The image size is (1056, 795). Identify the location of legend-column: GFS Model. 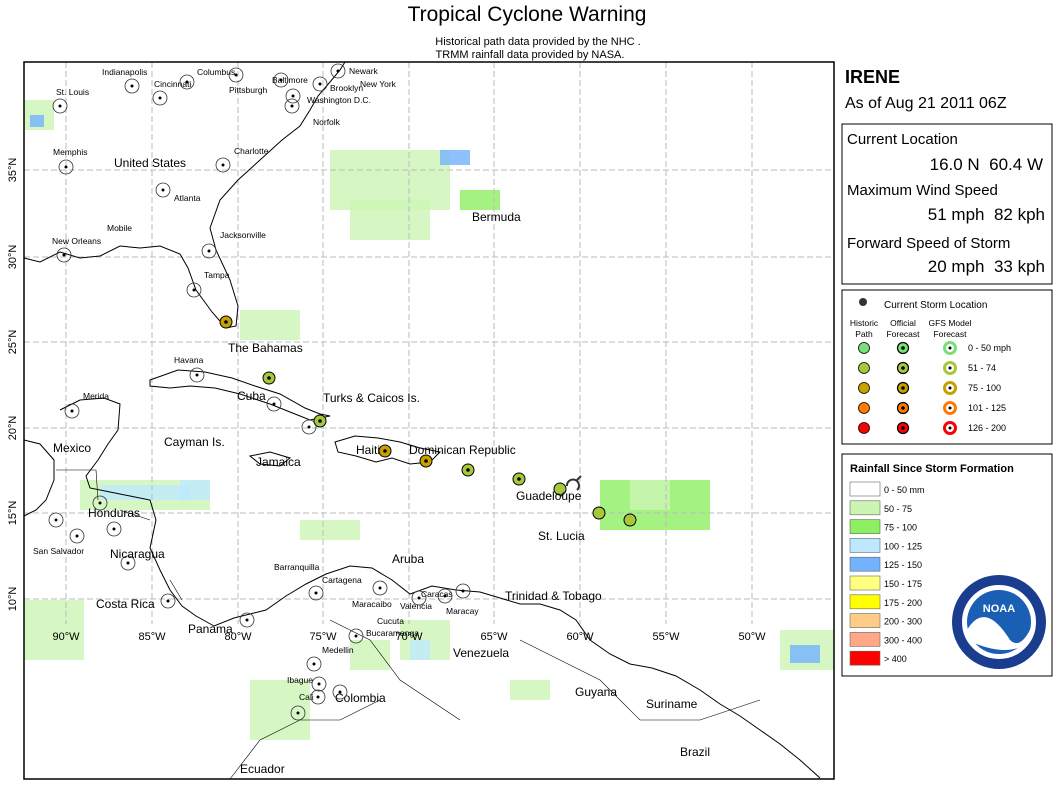
(950, 323).